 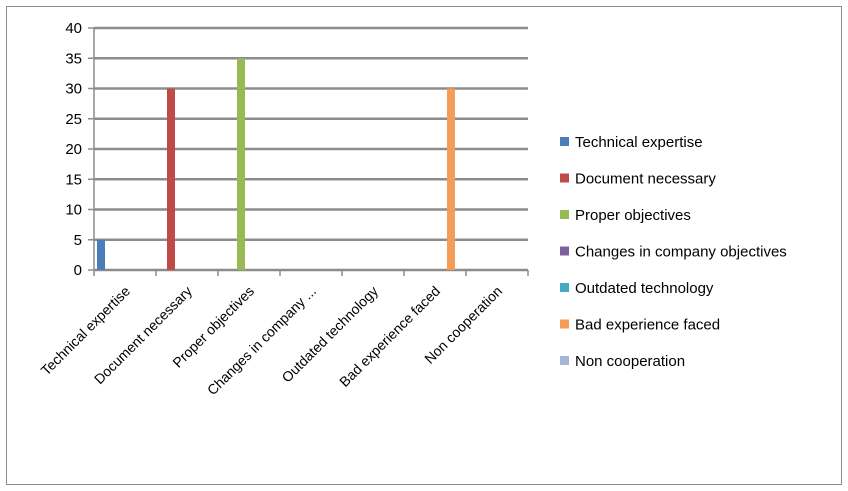 I want to click on y-tick-label: 15, so click(x=73, y=179).